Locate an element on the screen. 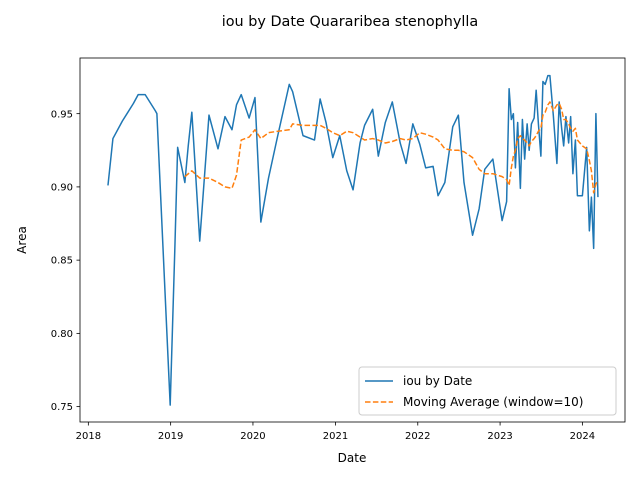 This screenshot has width=640, height=480. x-axis-ticks: 2018 2019 2020 2021 2022 2023 2024 is located at coordinates (335, 432).